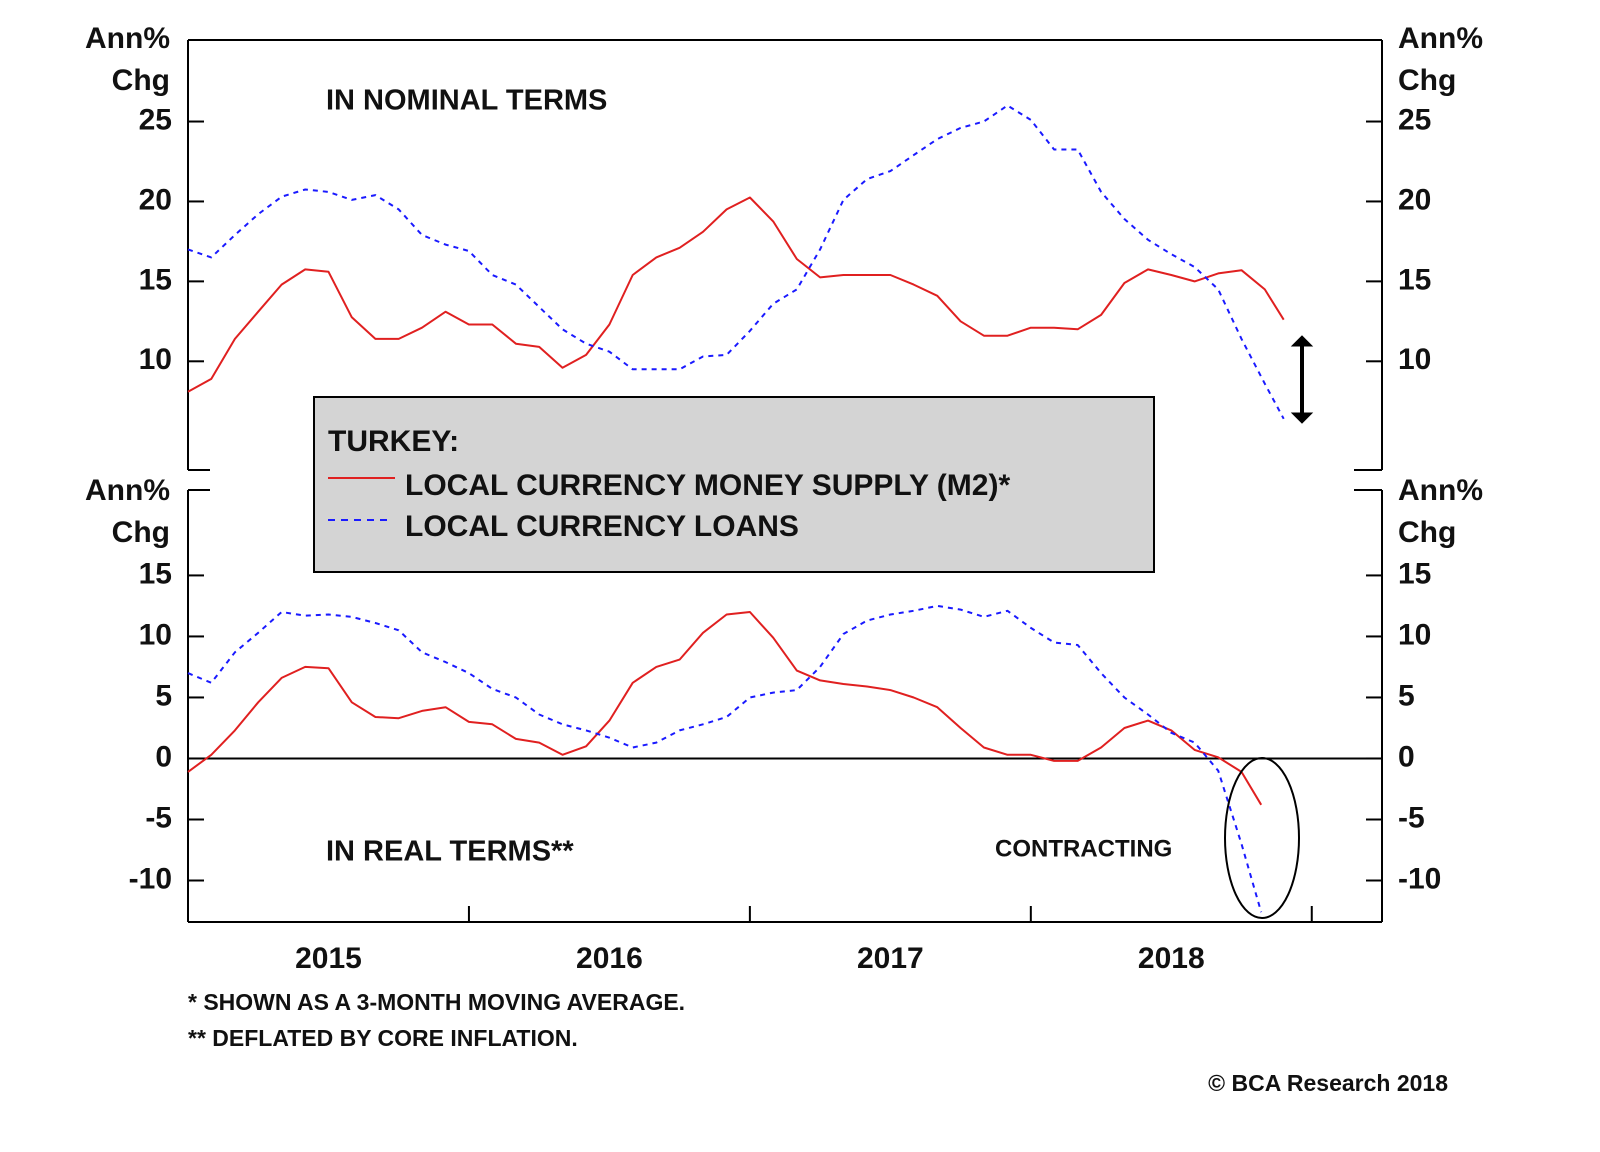 The height and width of the screenshot is (1152, 1600). What do you see at coordinates (436, 1002) in the screenshot?
I see `footnote: * SHOWN AS A 3-MONTH MOVING AVERAGE.` at bounding box center [436, 1002].